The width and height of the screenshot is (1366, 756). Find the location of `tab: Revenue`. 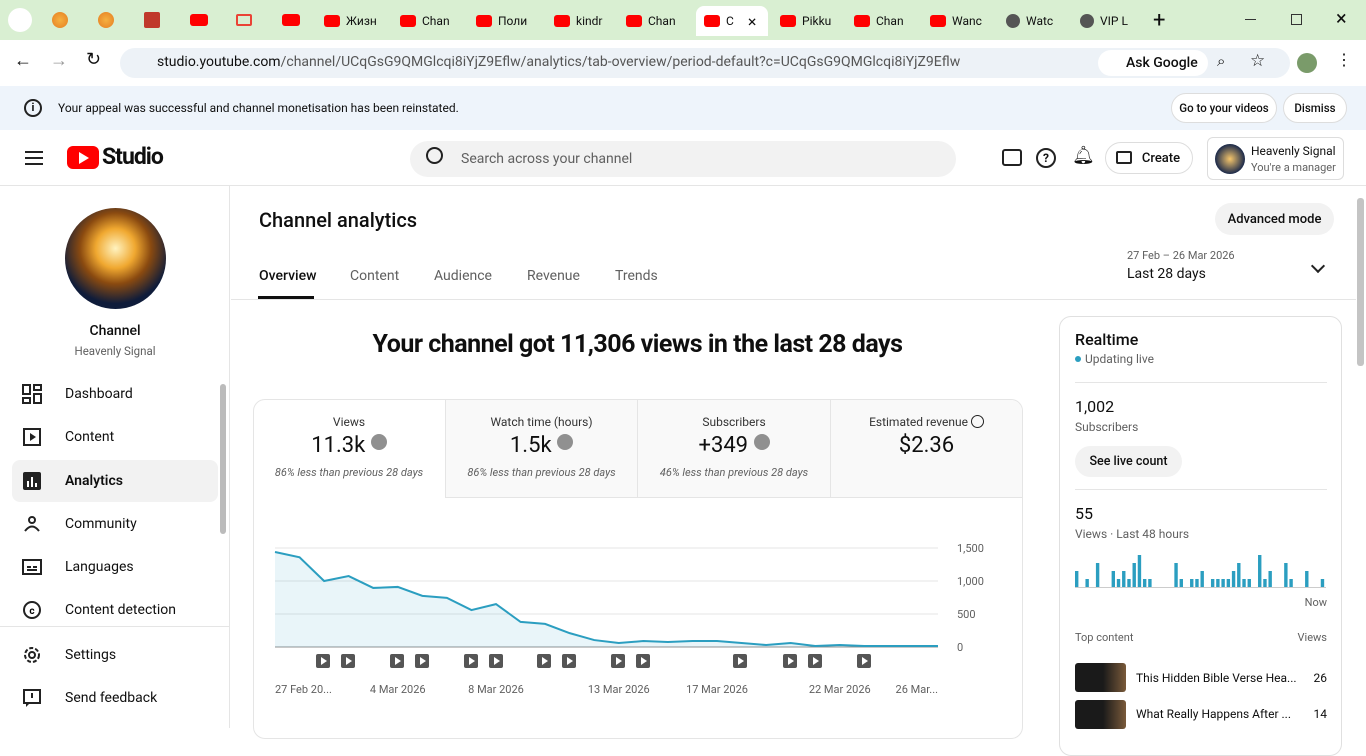

tab: Revenue is located at coordinates (553, 276).